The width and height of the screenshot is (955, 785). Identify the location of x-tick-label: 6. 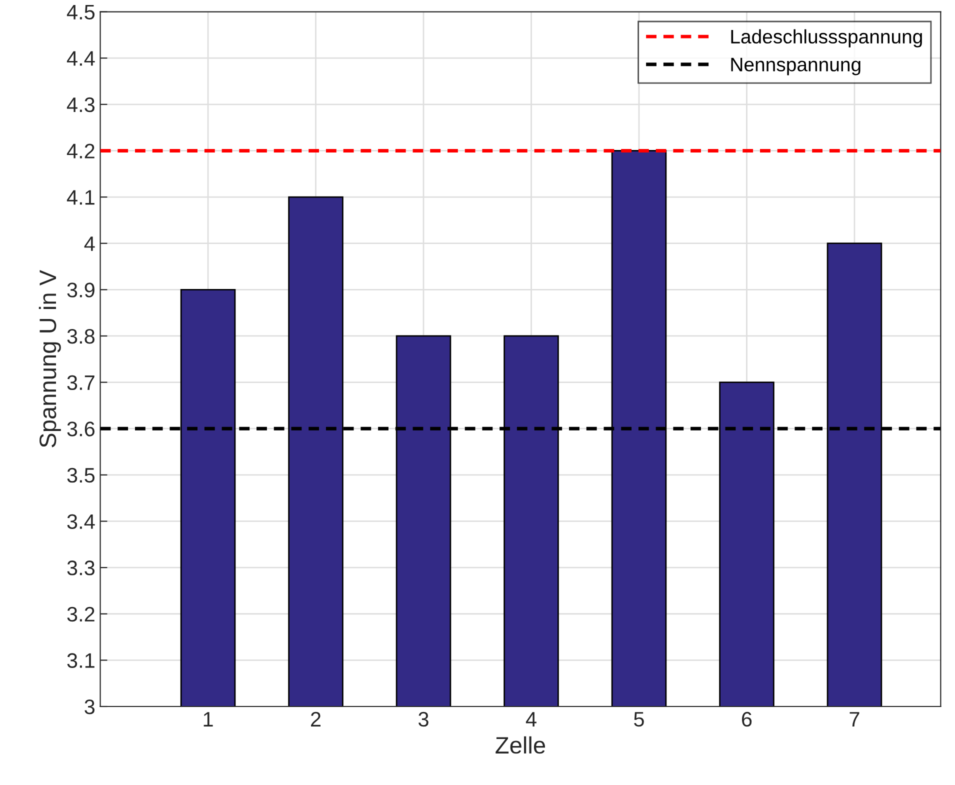
(747, 719).